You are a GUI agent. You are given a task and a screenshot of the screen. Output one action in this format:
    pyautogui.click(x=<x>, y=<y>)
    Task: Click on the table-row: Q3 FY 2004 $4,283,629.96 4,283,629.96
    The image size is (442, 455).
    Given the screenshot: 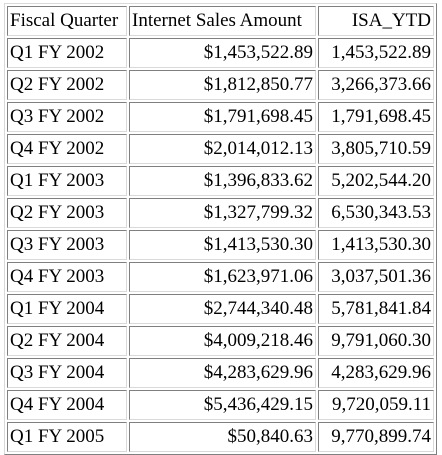 What is the action you would take?
    pyautogui.click(x=220, y=373)
    